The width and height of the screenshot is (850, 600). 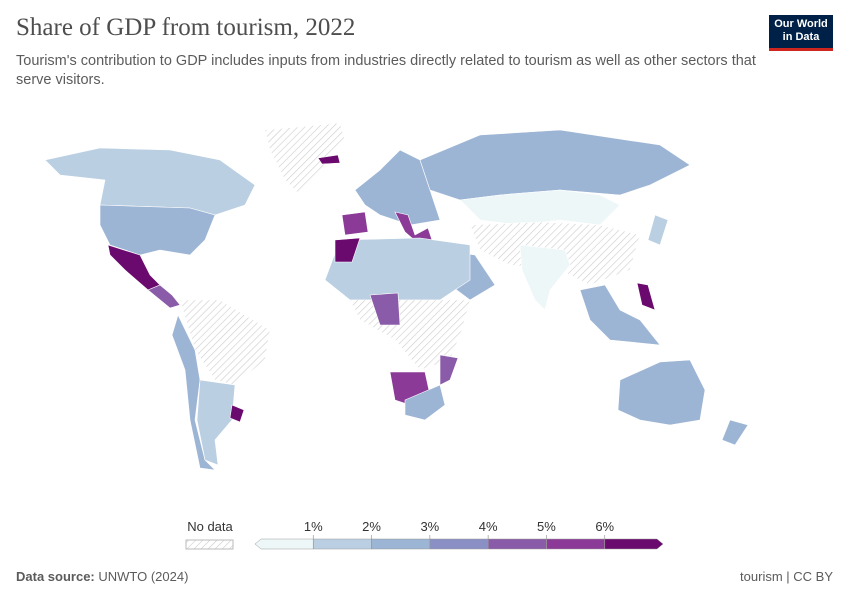 What do you see at coordinates (347, 250) in the screenshot?
I see `morocco` at bounding box center [347, 250].